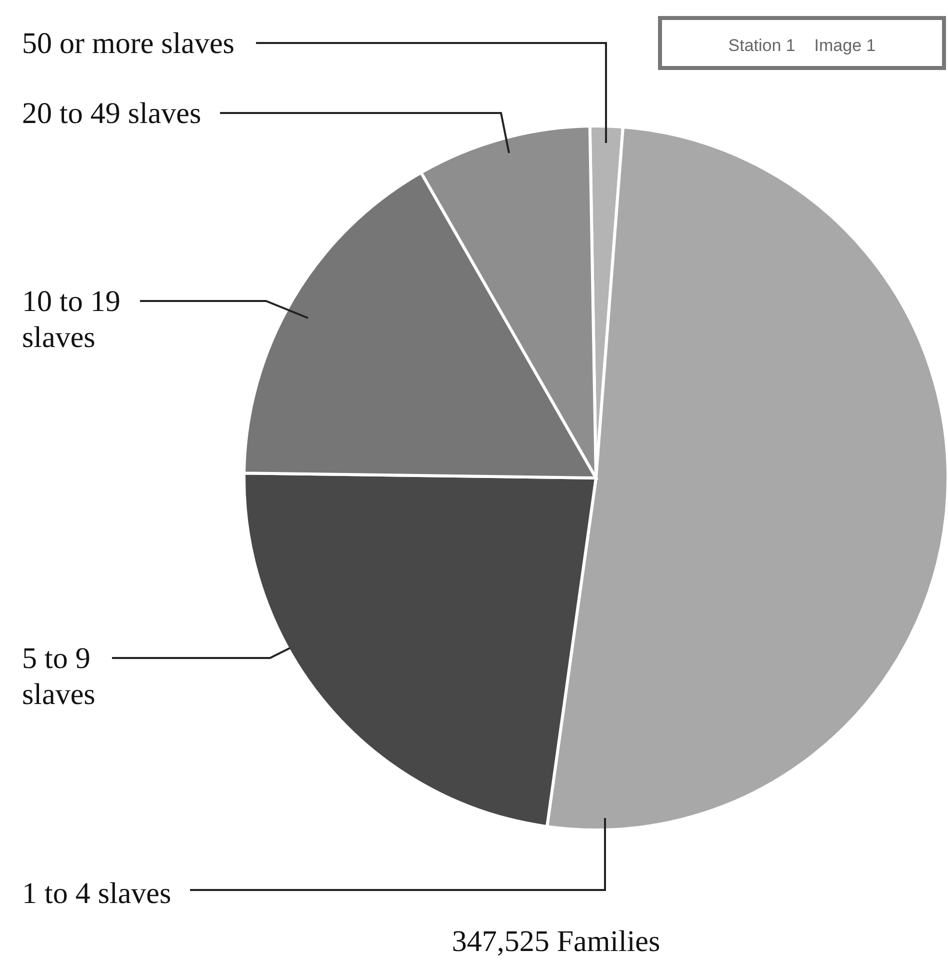 The width and height of the screenshot is (948, 963). Describe the element at coordinates (128, 43) in the screenshot. I see `slice-label: 50 or more slaves` at that location.